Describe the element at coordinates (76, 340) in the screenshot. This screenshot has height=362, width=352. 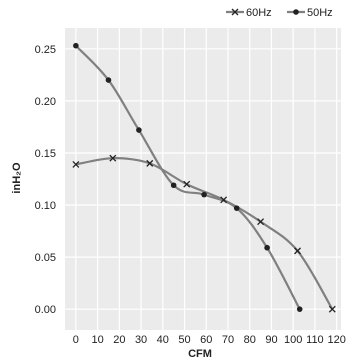
I see `x-tick-label: 0` at that location.